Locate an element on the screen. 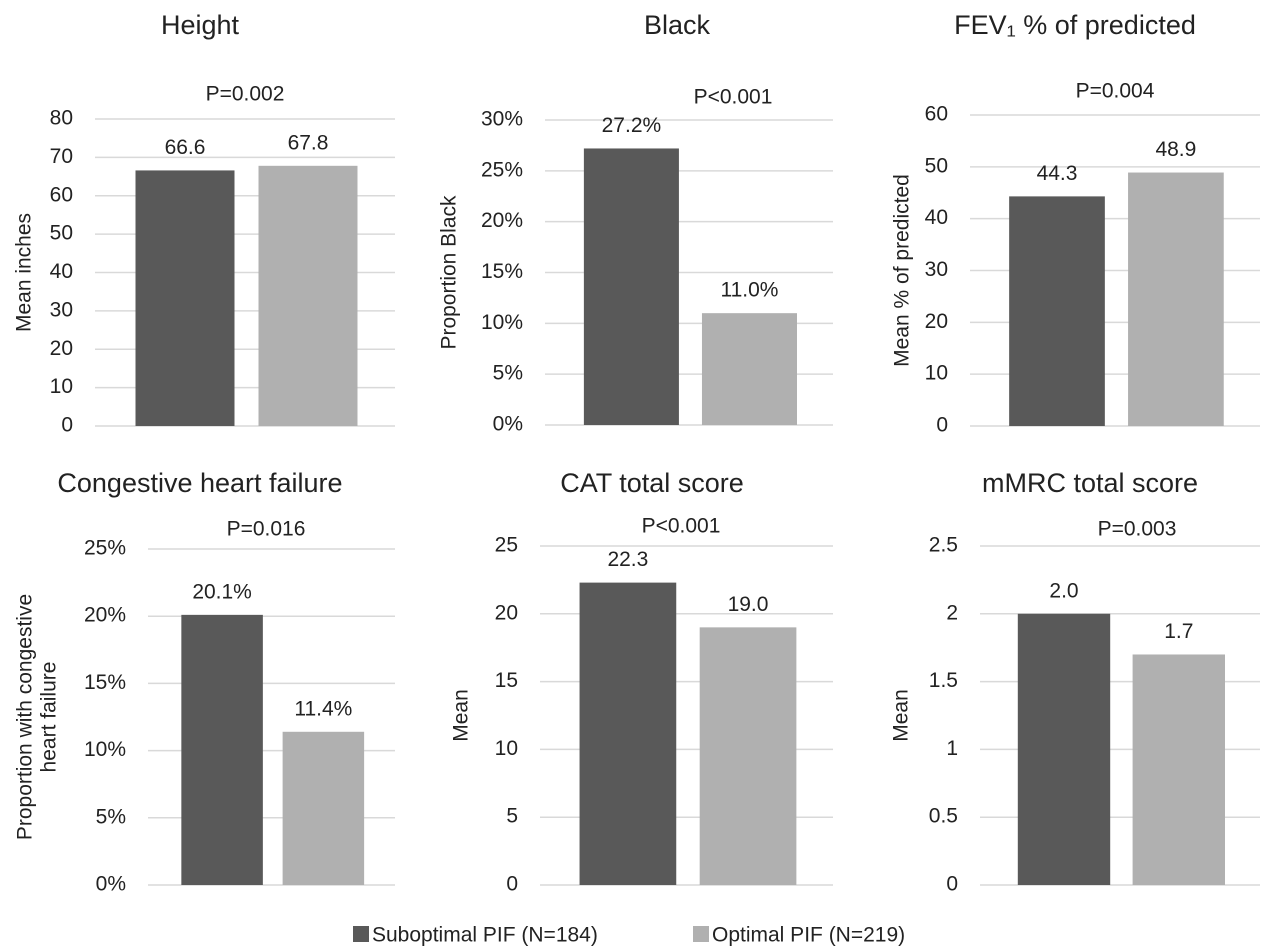 The image size is (1271, 948). value-label: 48.9 is located at coordinates (1175, 149).